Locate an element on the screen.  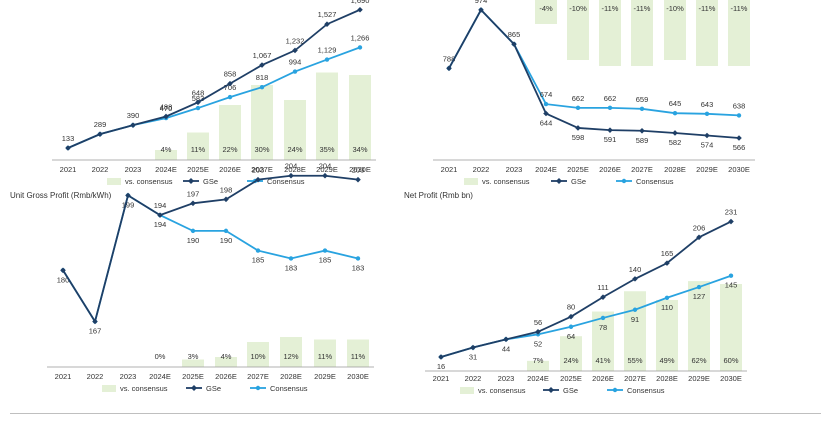
legend-label: vs. consensus is located at coordinates (506, 181).